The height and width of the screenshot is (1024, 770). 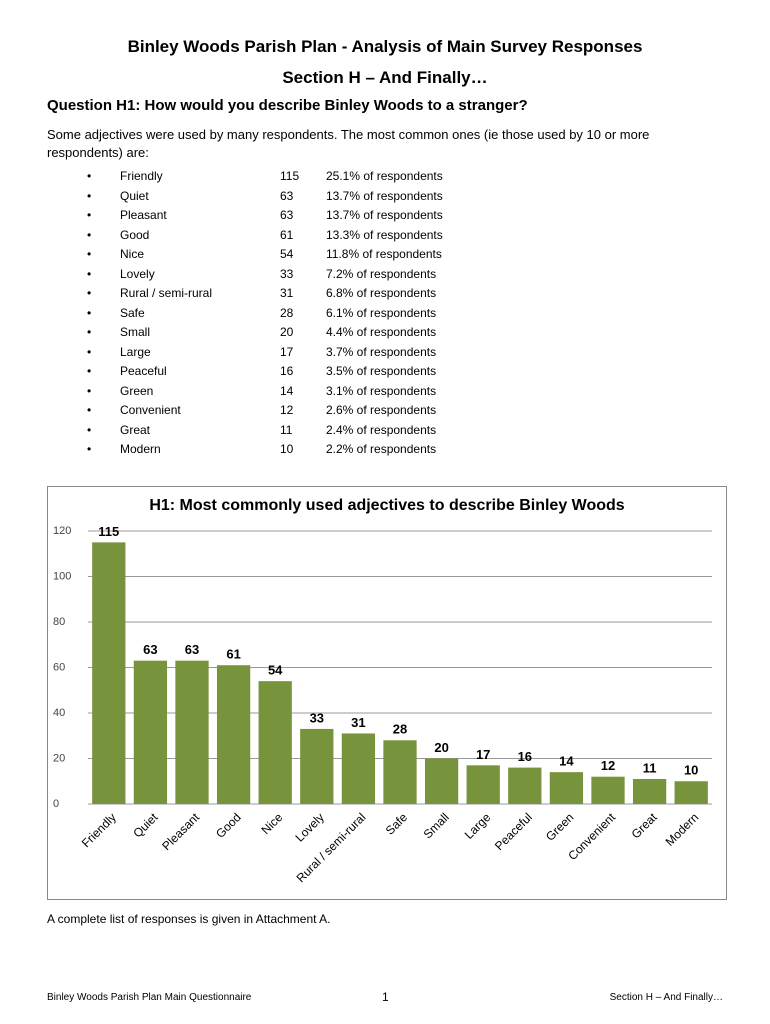 I want to click on list-share: 2.4% of respondents, so click(x=381, y=429).